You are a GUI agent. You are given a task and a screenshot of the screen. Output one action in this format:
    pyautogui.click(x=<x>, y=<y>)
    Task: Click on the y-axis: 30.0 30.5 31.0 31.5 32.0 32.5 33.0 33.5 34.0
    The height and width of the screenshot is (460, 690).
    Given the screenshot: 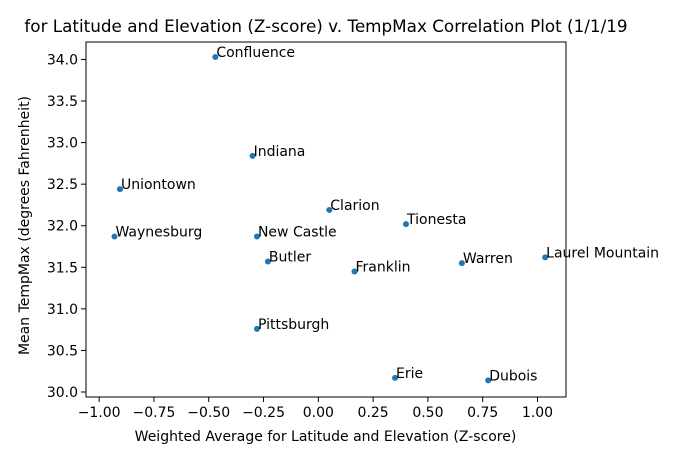 What is the action you would take?
    pyautogui.click(x=66, y=226)
    